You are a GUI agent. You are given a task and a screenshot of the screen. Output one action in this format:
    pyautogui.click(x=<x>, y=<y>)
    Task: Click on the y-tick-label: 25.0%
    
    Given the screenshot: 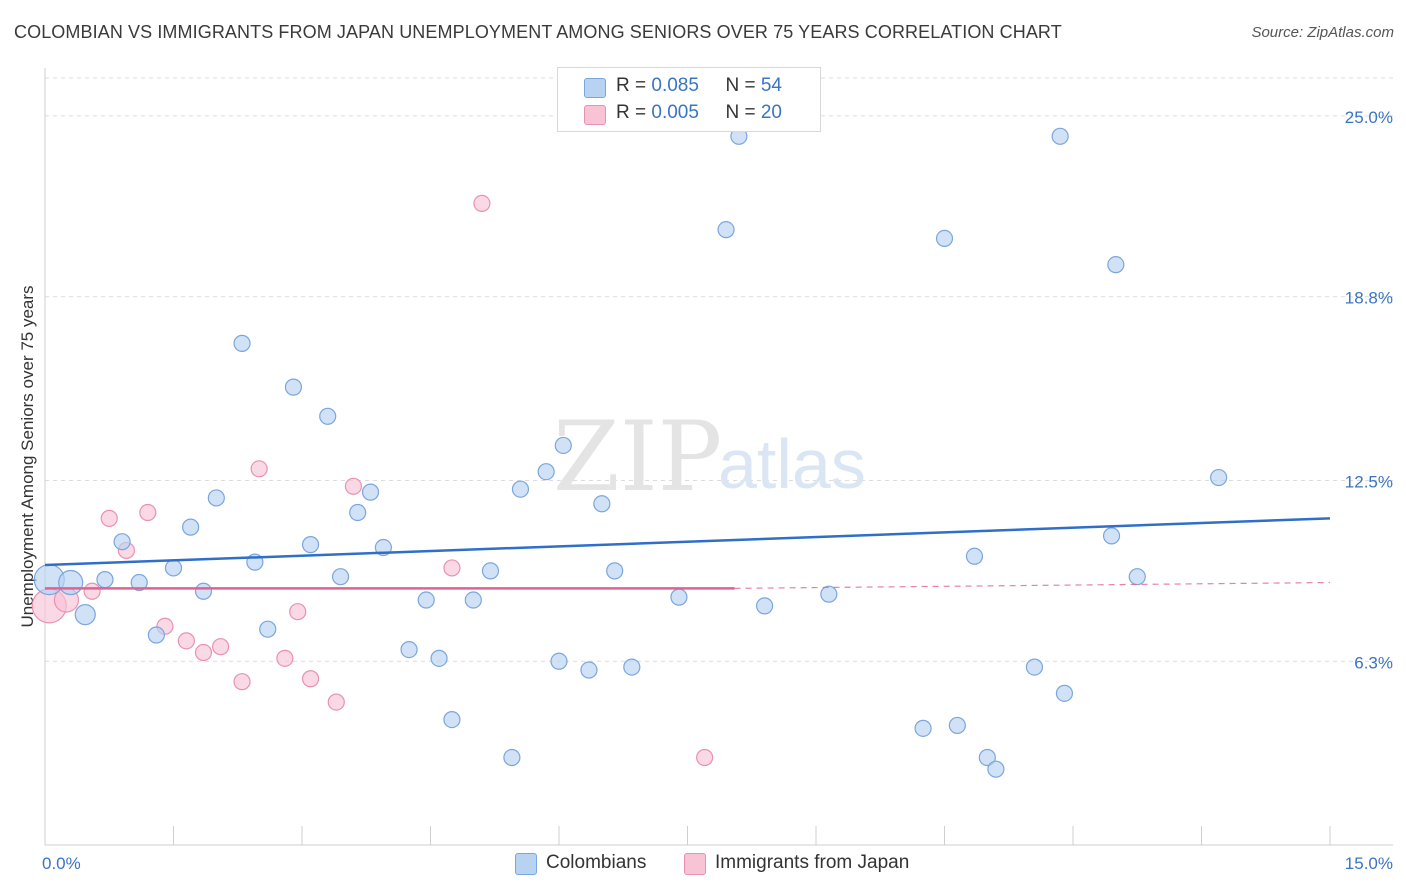 What is the action you would take?
    pyautogui.click(x=1369, y=117)
    